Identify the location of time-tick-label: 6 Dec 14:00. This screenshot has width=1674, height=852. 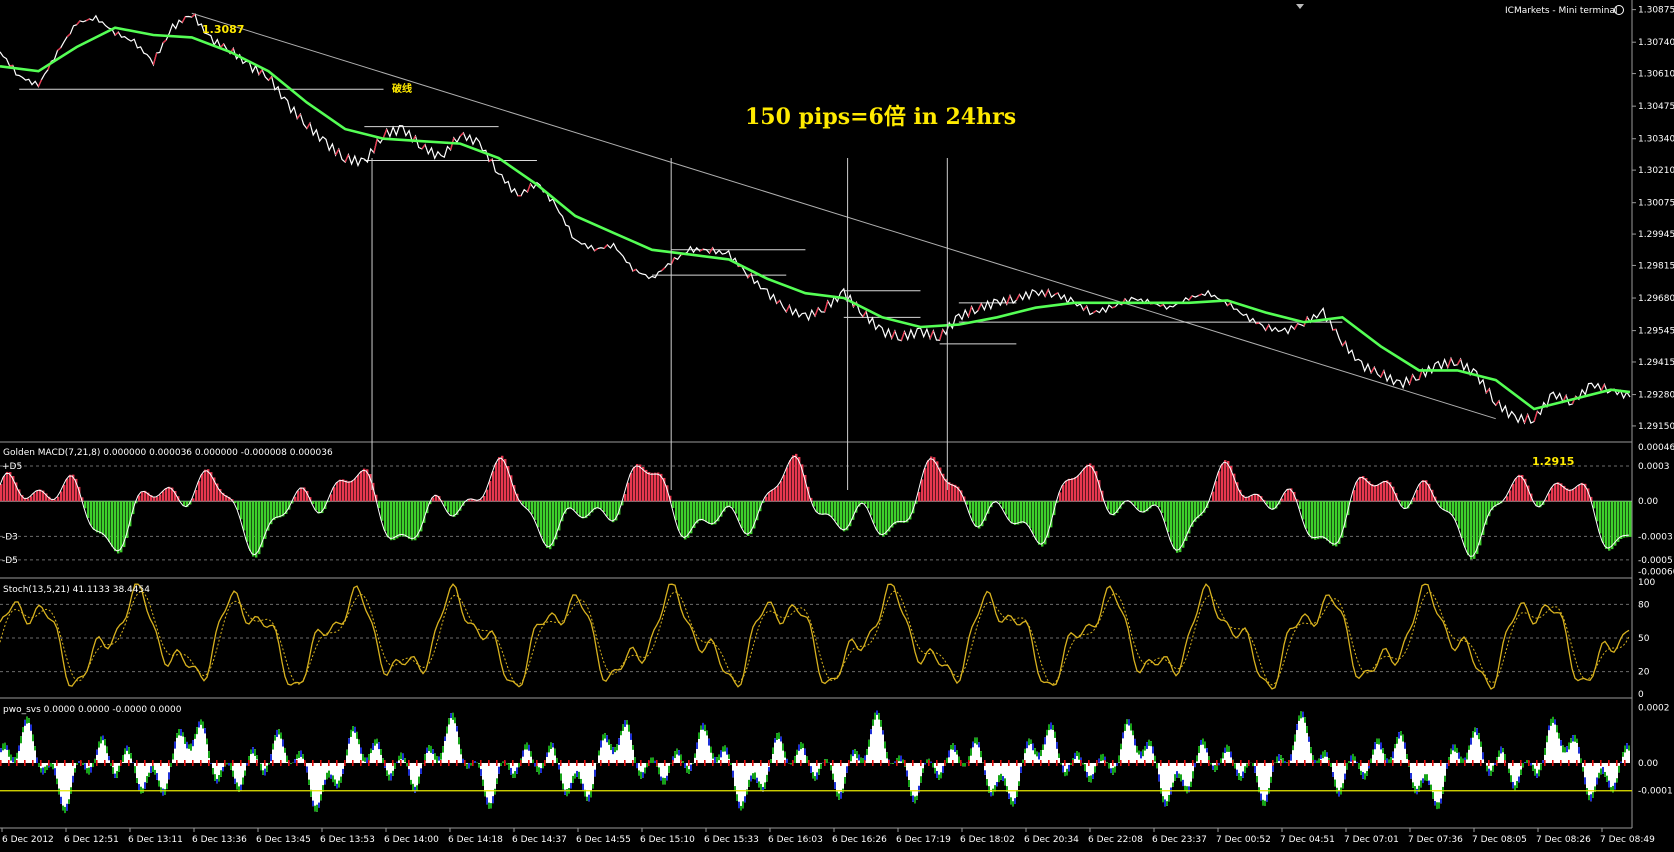
(411, 840).